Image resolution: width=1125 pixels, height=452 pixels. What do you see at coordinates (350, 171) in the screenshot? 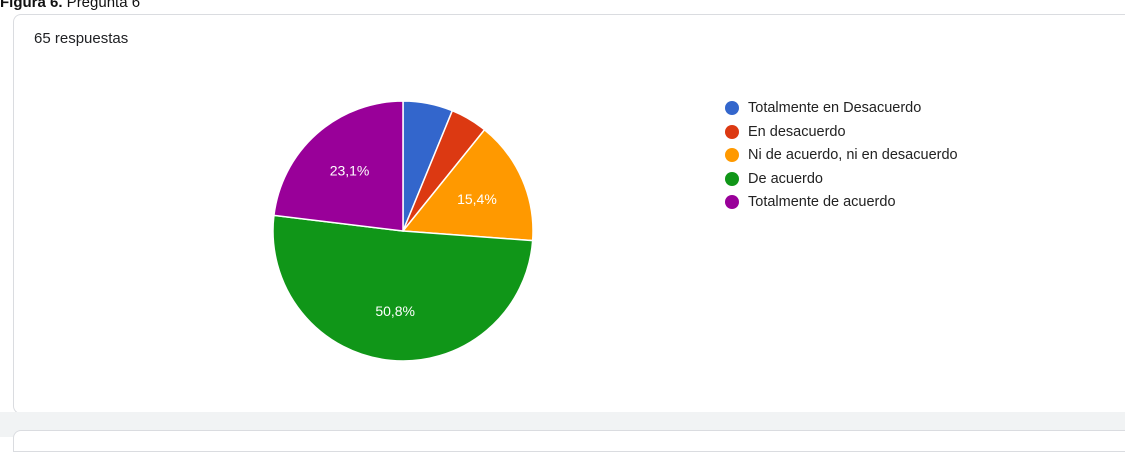
I see `pie-data-label-5: 23,1%` at bounding box center [350, 171].